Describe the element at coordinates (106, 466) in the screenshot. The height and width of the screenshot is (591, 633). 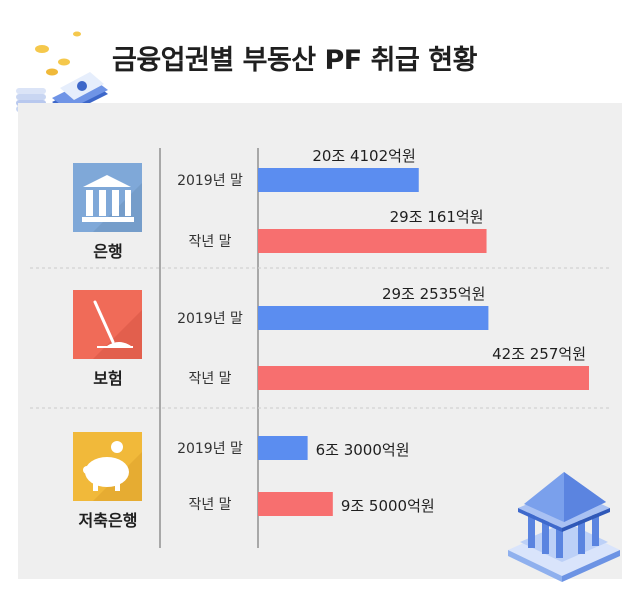
I see `piggy-bank-icon` at that location.